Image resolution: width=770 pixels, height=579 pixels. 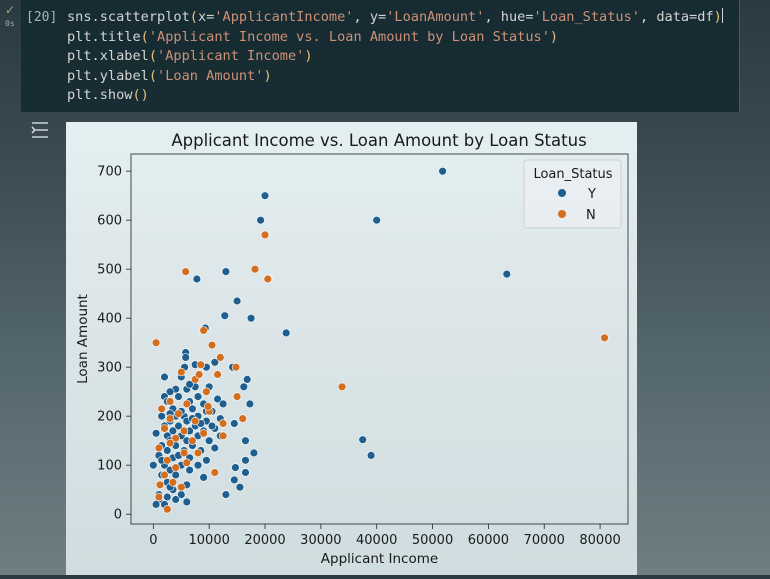 I want to click on code-line-4: plt.ylabel('Loan Amount'), so click(x=169, y=75).